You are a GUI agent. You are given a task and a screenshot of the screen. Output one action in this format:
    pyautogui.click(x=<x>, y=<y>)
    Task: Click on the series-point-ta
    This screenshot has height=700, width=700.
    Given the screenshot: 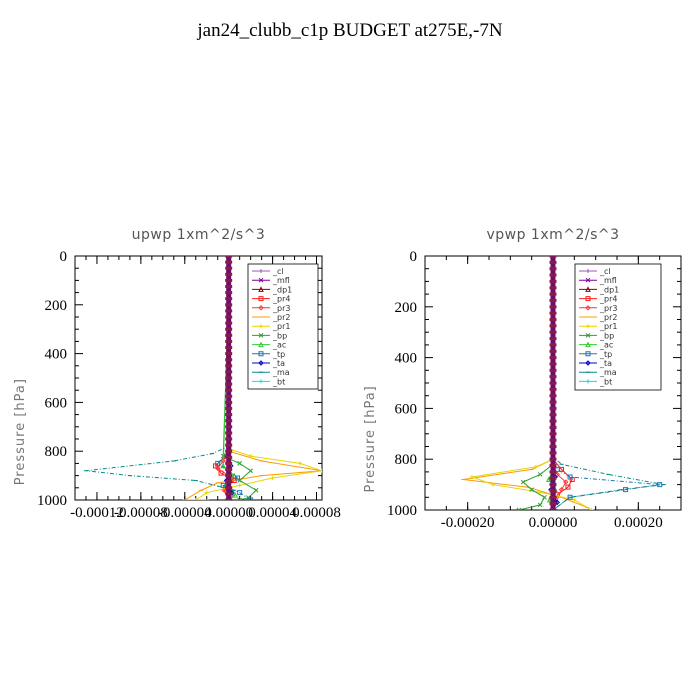 What is the action you would take?
    pyautogui.click(x=557, y=502)
    